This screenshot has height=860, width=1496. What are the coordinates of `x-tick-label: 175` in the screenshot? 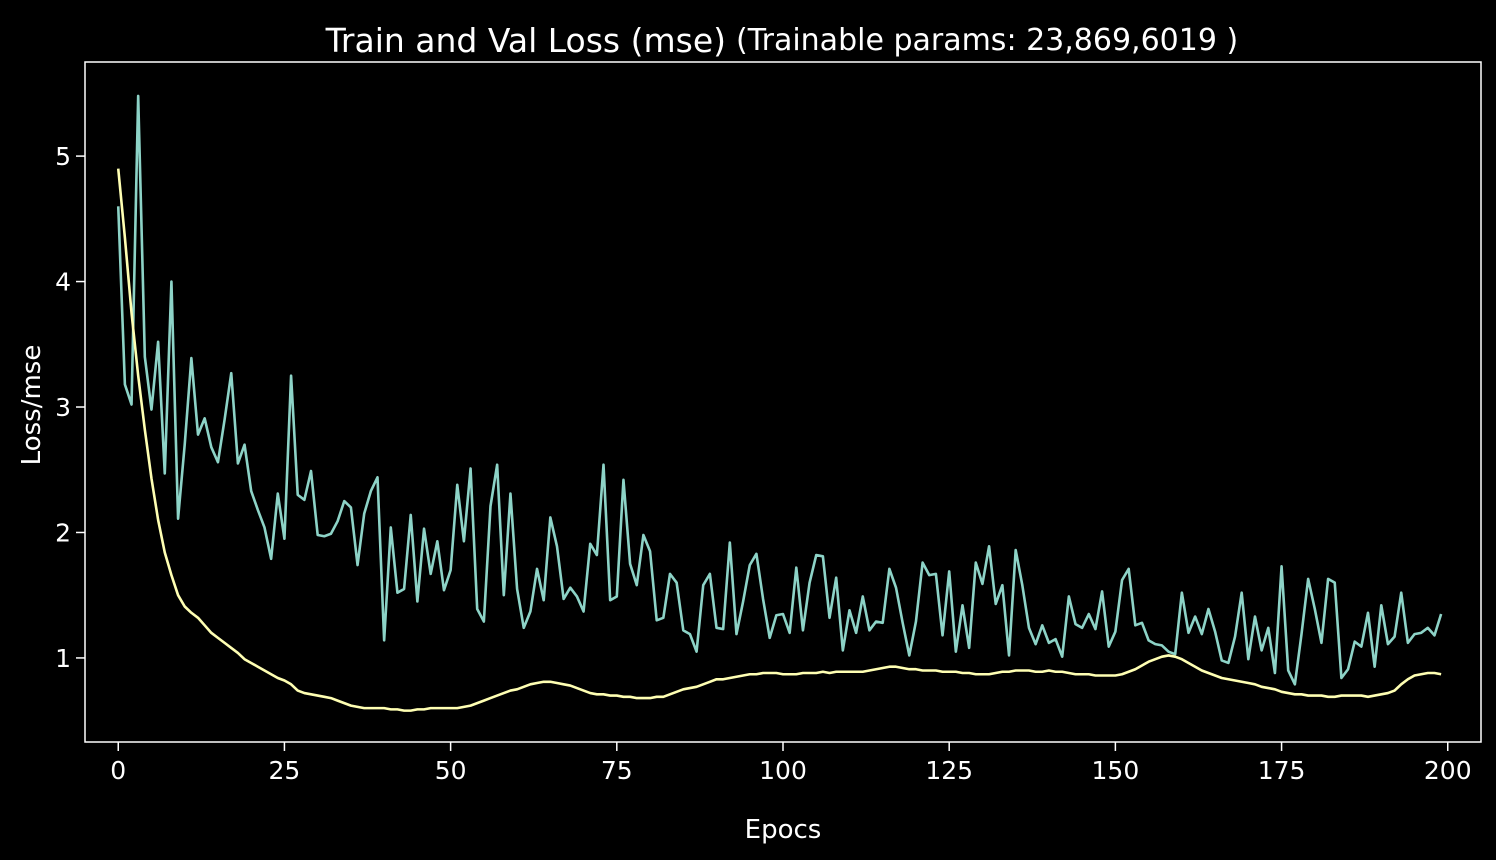 It's located at (1282, 770).